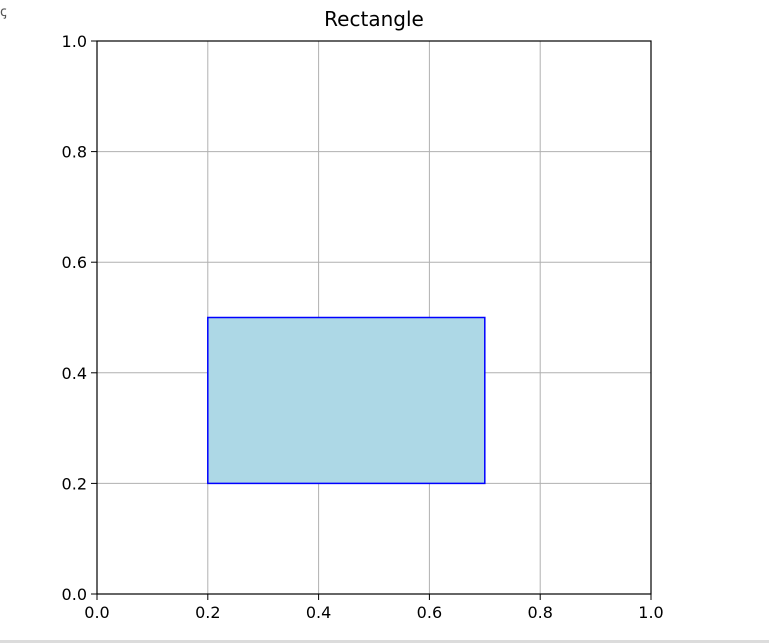 This screenshot has height=643, width=769. What do you see at coordinates (74, 594) in the screenshot?
I see `y-tick-label-0: 0.0` at bounding box center [74, 594].